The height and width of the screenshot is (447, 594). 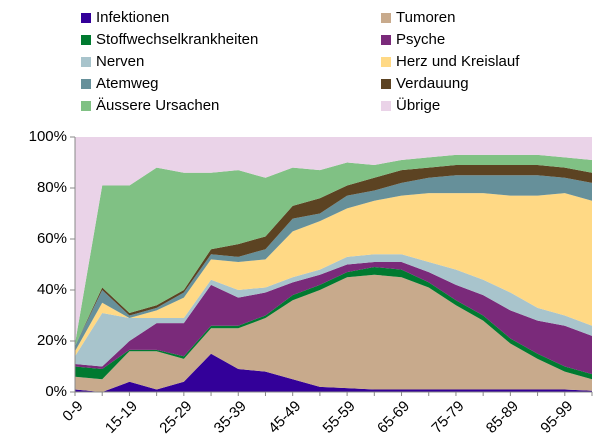 What do you see at coordinates (120, 61) in the screenshot?
I see `legend-label: Nerven` at bounding box center [120, 61].